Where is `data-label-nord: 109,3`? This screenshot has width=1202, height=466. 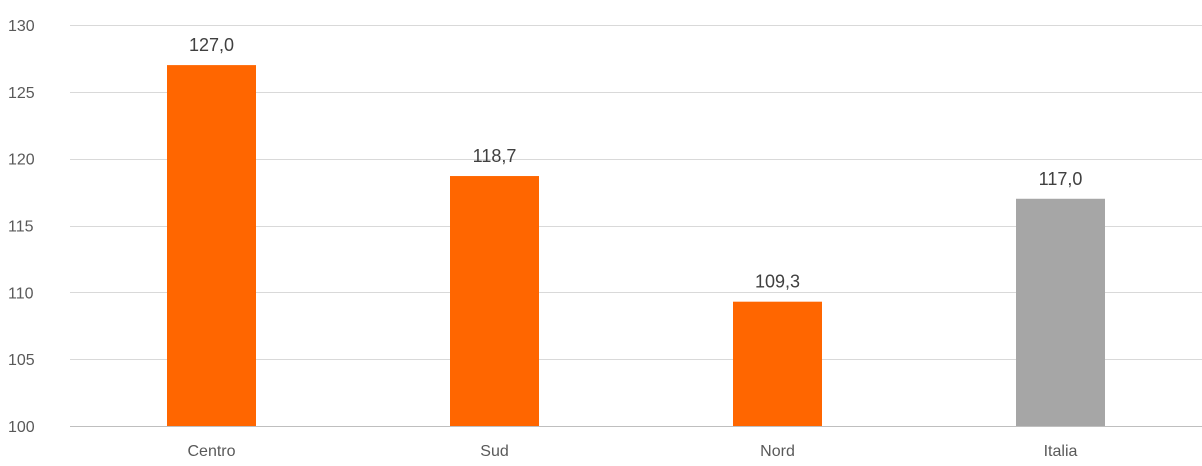 data-label-nord: 109,3 is located at coordinates (777, 282).